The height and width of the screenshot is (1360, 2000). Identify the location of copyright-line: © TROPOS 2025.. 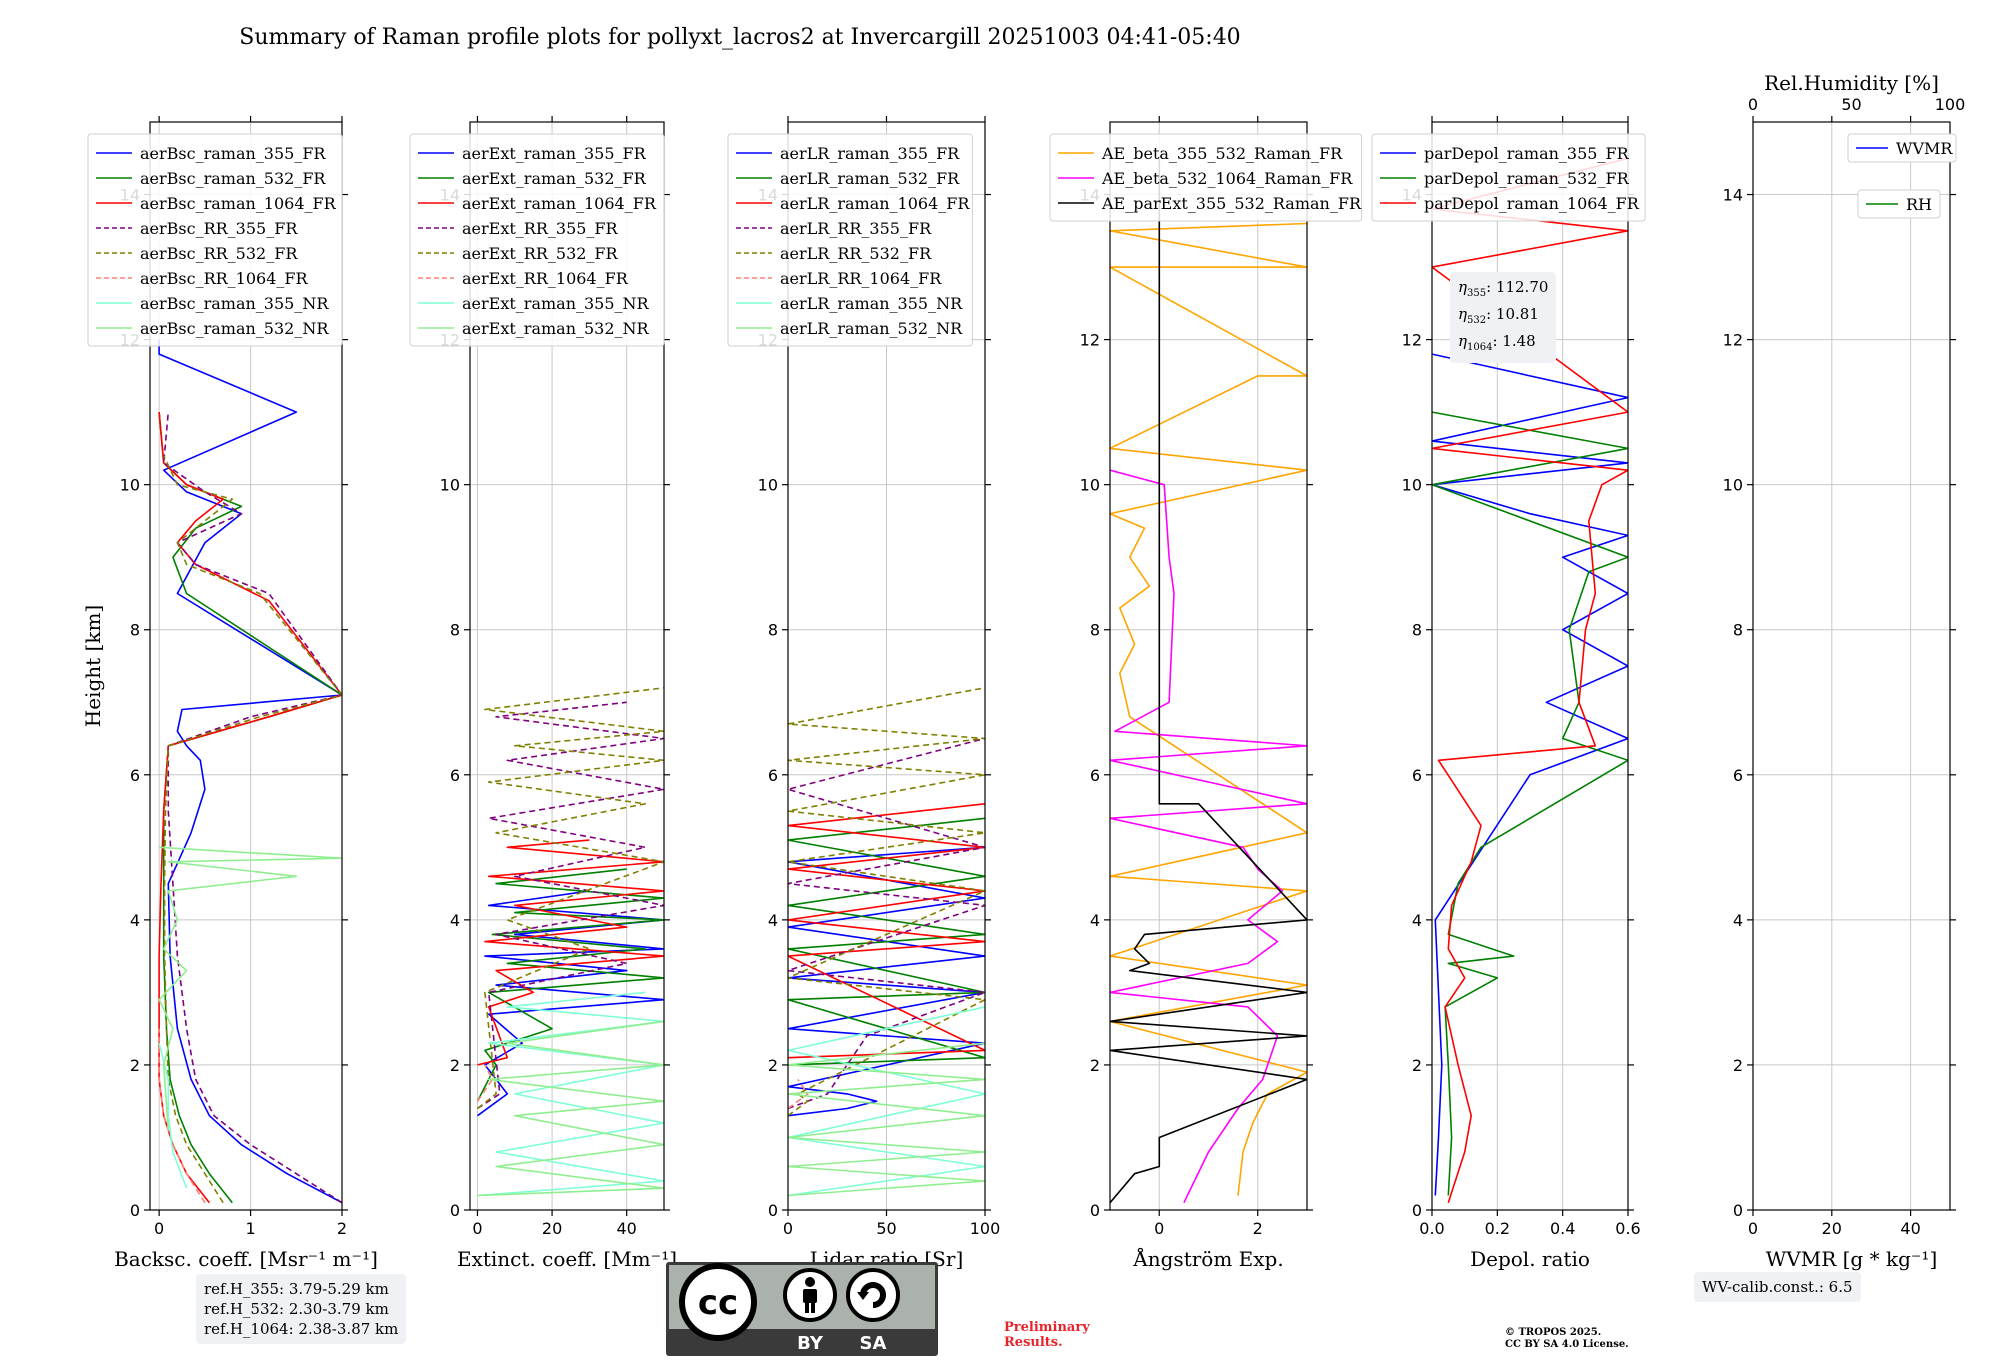
(1553, 1332).